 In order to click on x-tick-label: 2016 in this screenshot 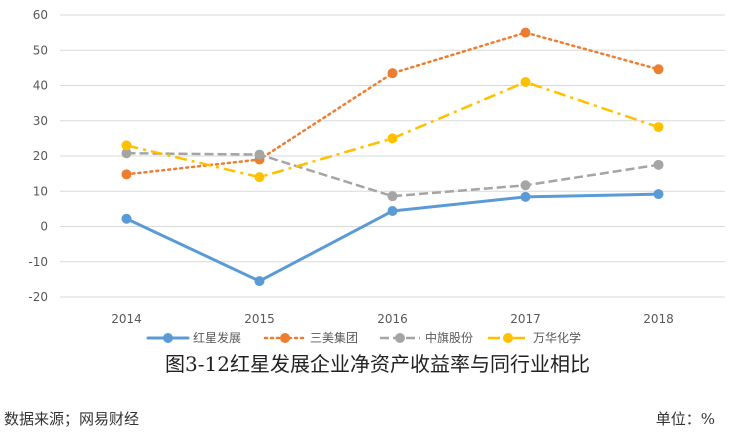, I will do `click(392, 319)`.